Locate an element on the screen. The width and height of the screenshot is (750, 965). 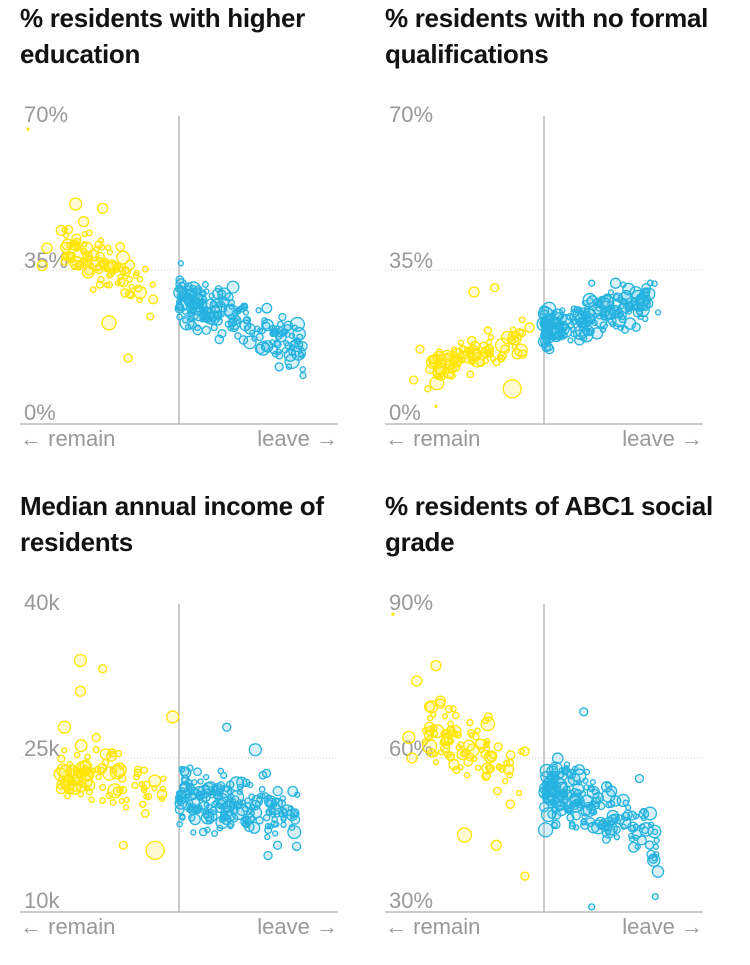
y-tick-label: 90% is located at coordinates (411, 602).